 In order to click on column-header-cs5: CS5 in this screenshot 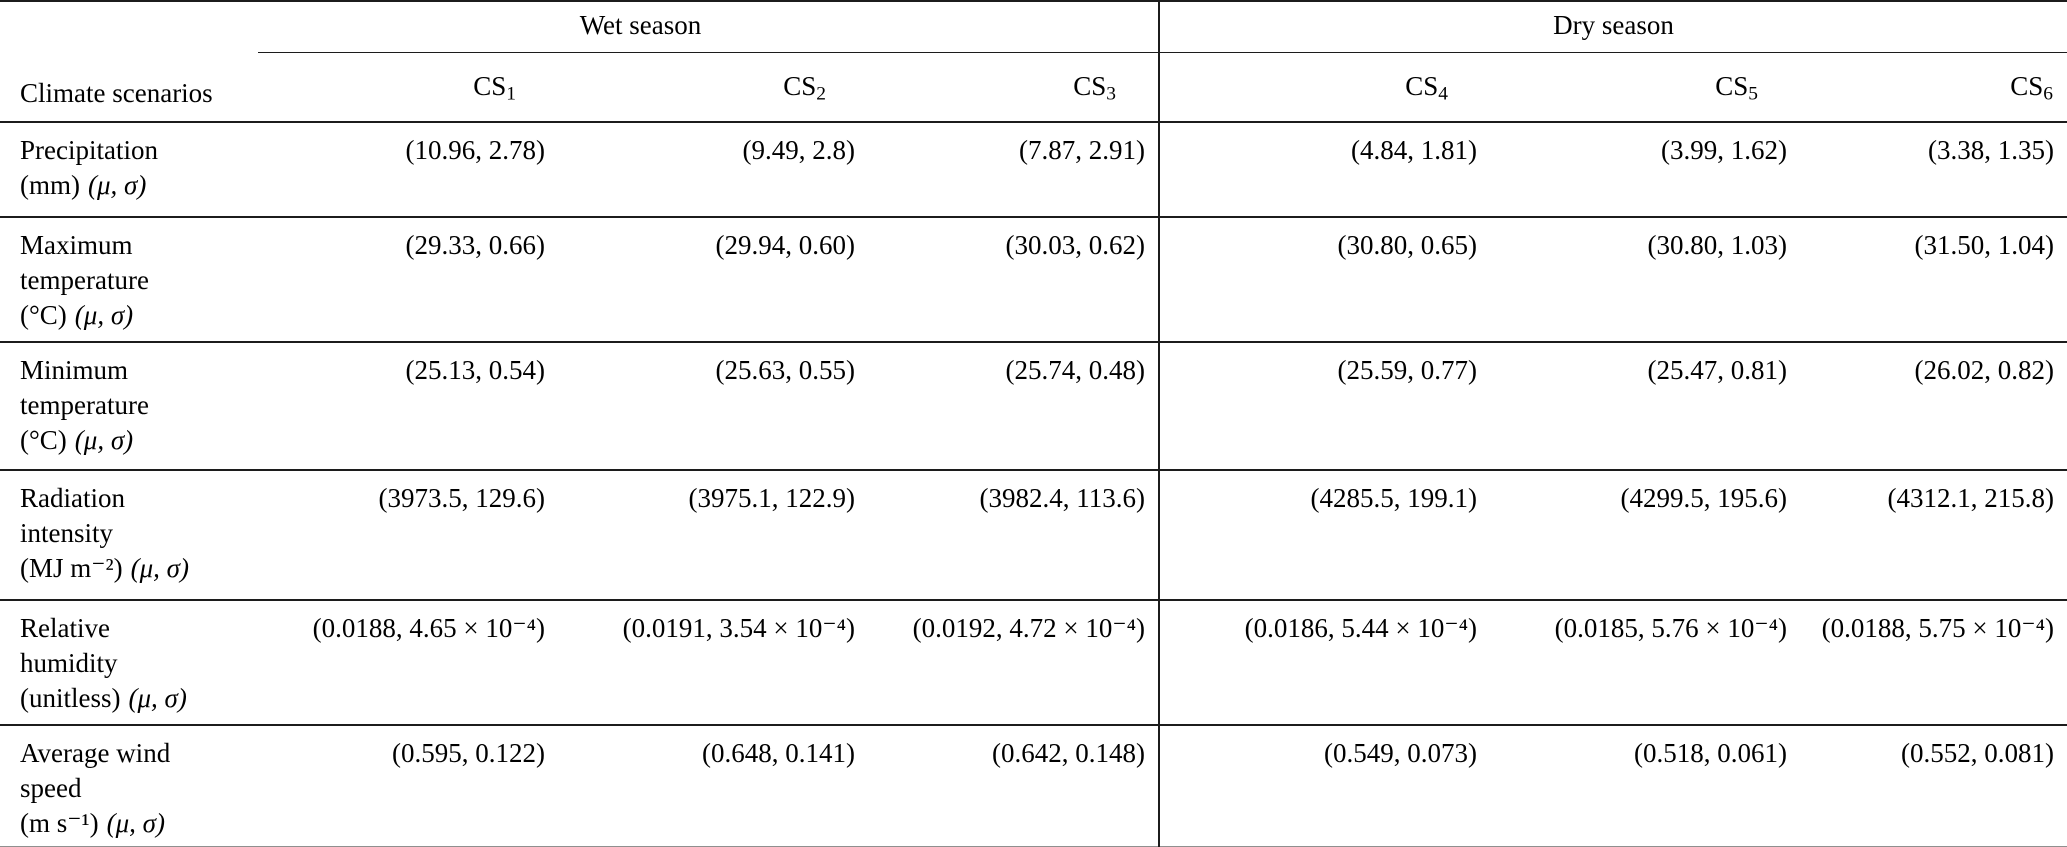, I will do `click(1645, 87)`.